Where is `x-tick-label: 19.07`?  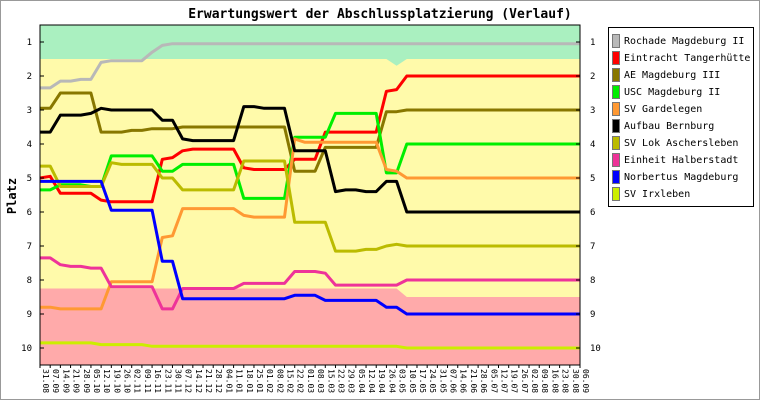
x-tick-label: 19.07 is located at coordinates (514, 381).